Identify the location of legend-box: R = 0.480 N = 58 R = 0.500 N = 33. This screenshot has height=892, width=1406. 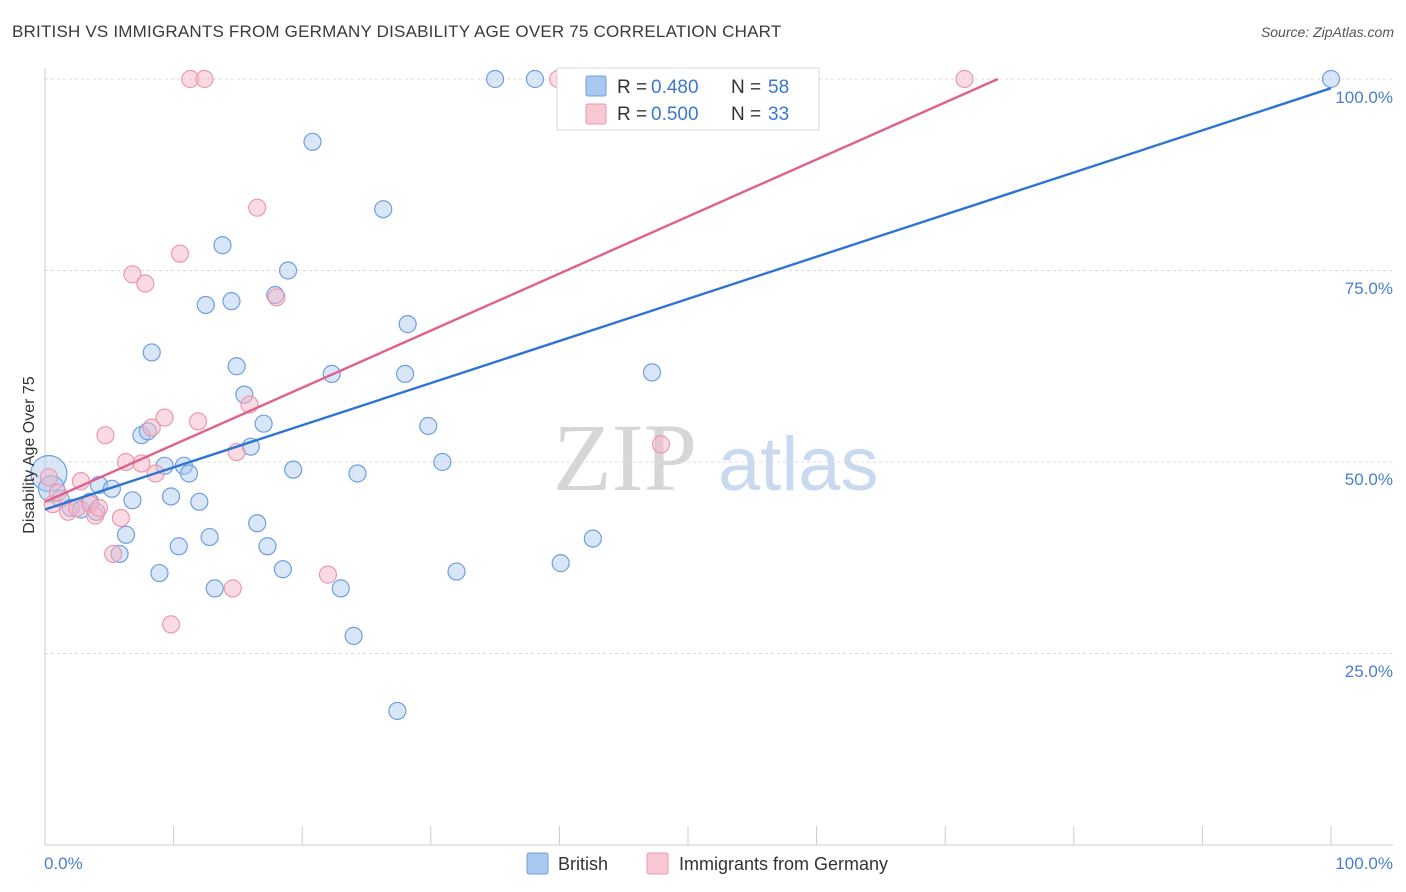
(688, 99).